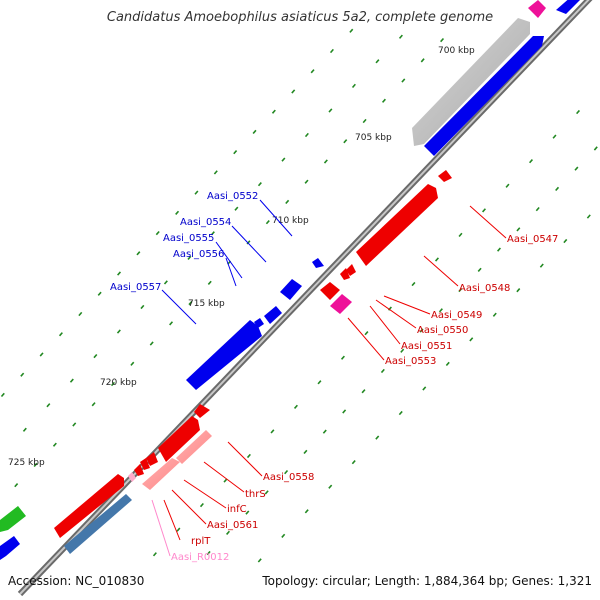 This screenshot has width=600, height=600. I want to click on gene-aasi-0552-block, so click(318, 263).